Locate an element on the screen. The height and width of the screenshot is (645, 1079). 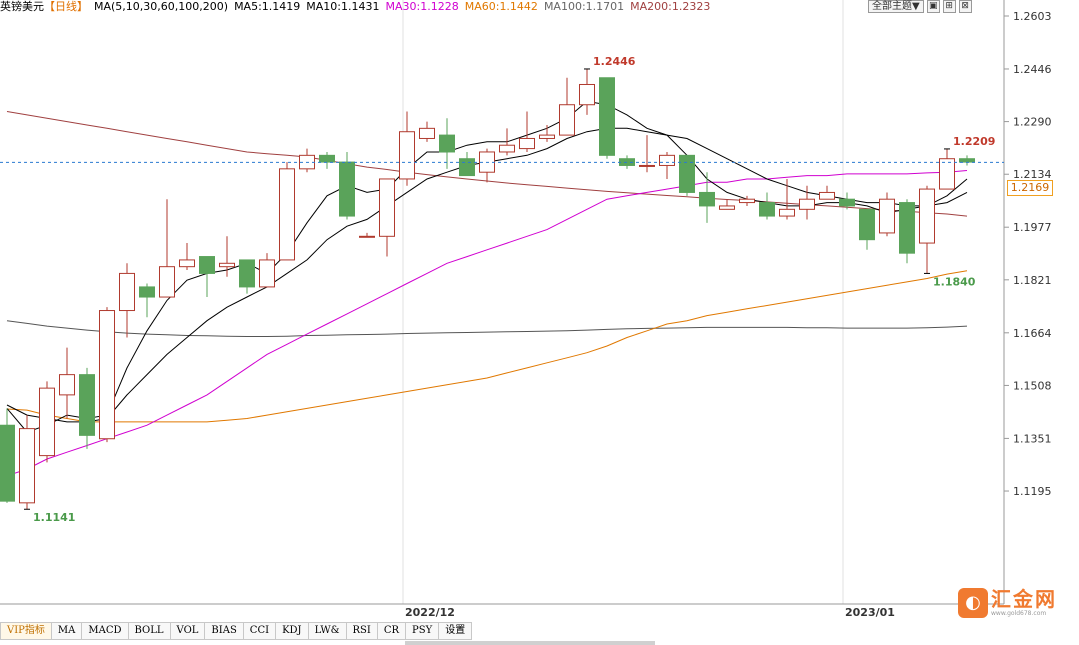
tab-boll: BOLL is located at coordinates (149, 631).